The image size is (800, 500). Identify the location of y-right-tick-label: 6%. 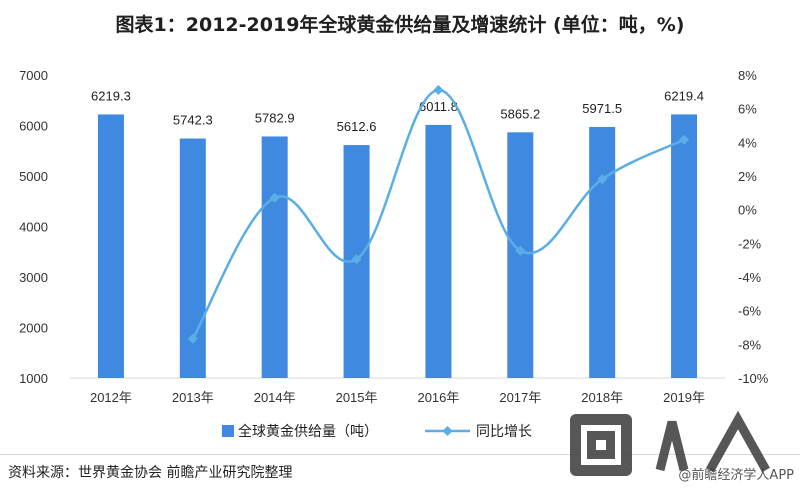
(747, 109).